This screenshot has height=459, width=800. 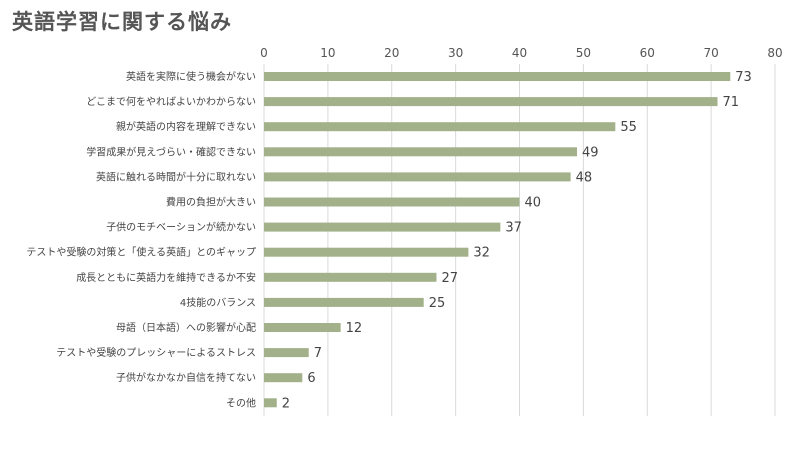 I want to click on category-label: テストや受験のプレッシャーによるストレス, so click(x=156, y=352).